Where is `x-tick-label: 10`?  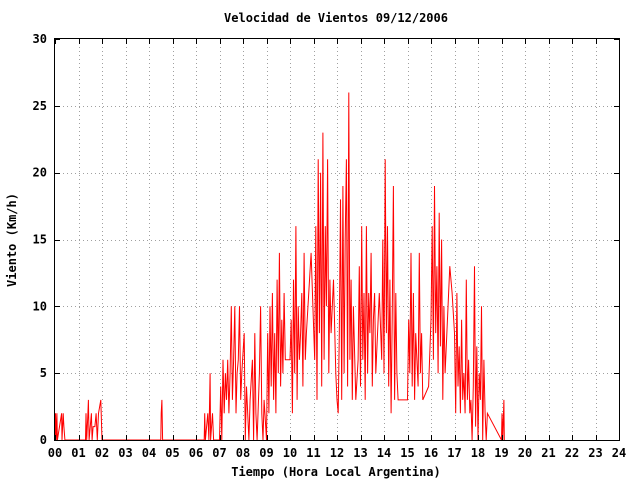 x-tick-label: 10 is located at coordinates (290, 453).